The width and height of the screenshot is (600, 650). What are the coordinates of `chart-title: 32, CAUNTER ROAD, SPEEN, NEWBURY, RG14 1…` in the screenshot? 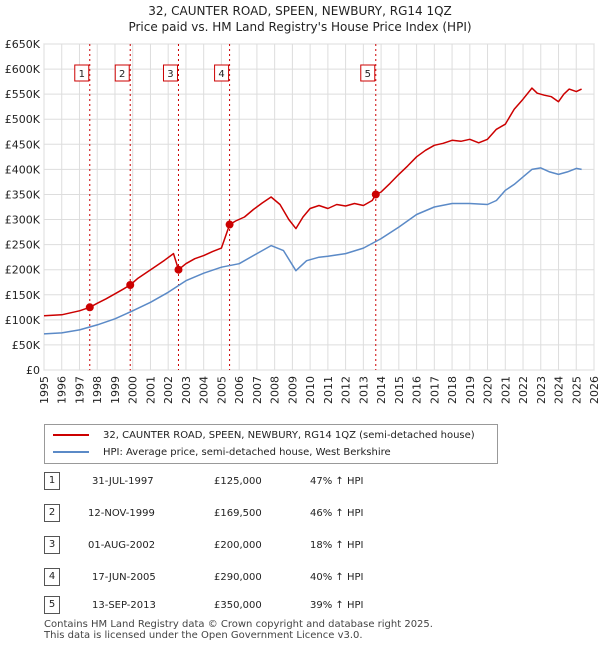 It's located at (300, 11).